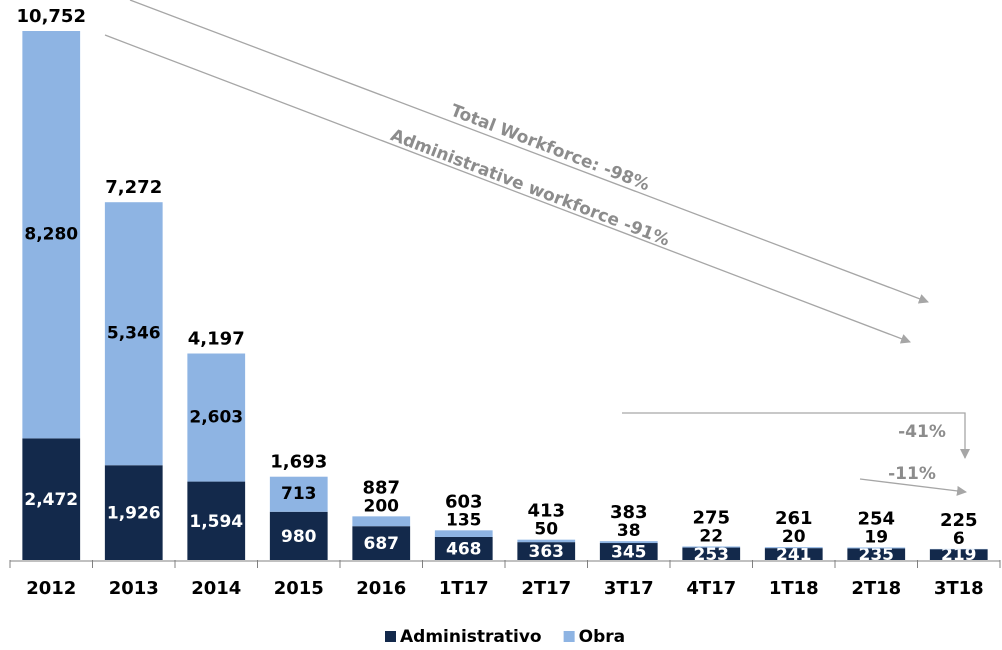  I want to click on value-label: 713, so click(299, 494).